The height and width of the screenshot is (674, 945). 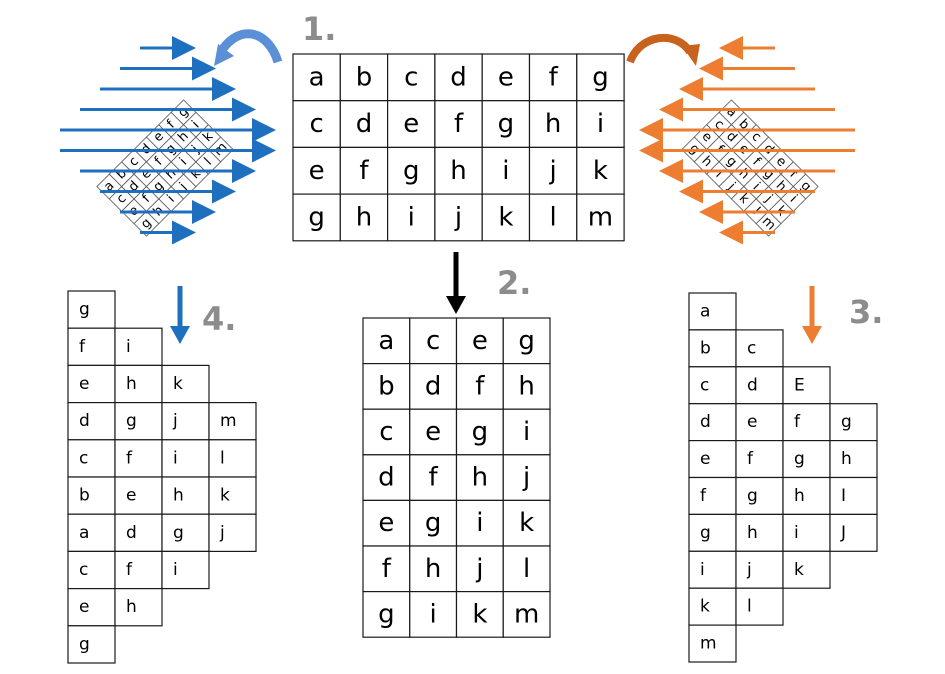 What do you see at coordinates (799, 385) in the screenshot?
I see `diagonal-right-grid-letter: E` at bounding box center [799, 385].